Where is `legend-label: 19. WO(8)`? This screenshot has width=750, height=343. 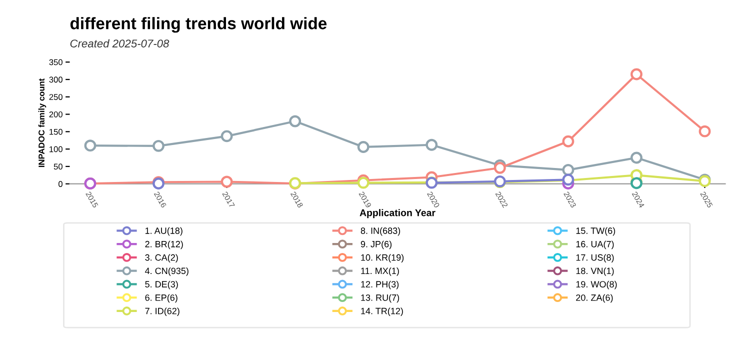
legend-label: 19. WO(8) is located at coordinates (596, 285).